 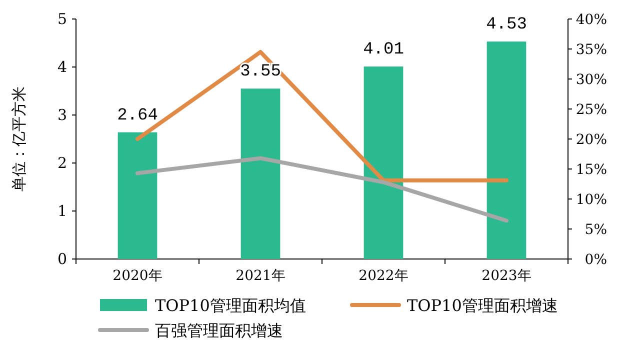 I want to click on y-tick-label: 4, so click(x=62, y=67).